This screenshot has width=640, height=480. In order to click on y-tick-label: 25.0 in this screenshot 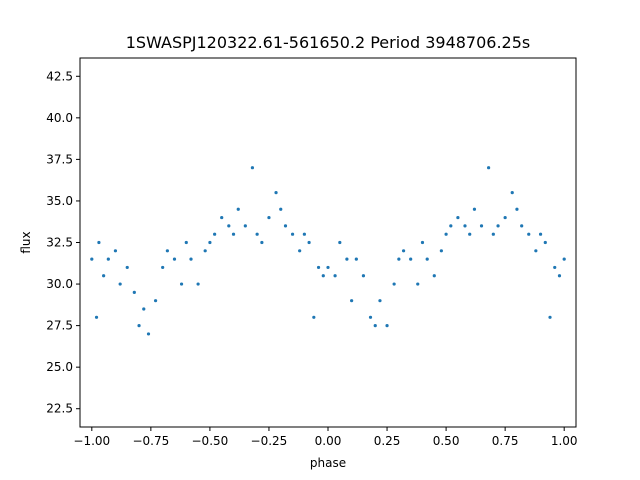, I will do `click(59, 367)`.